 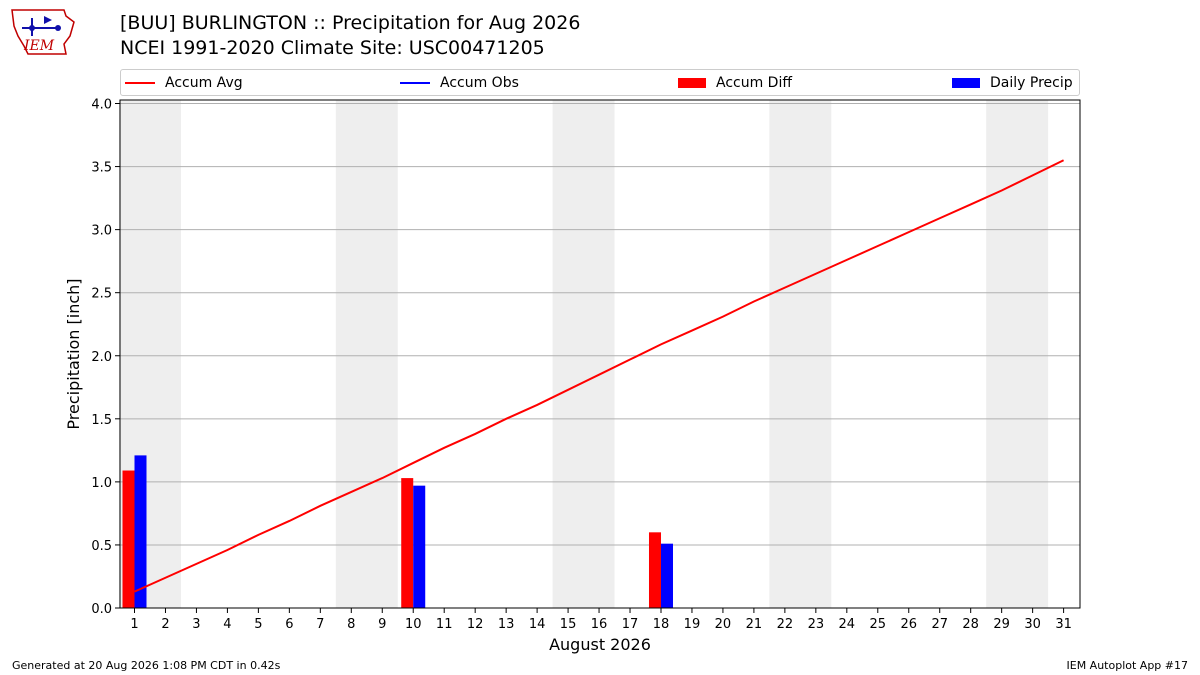 I want to click on x-tick-label: 6, so click(x=289, y=624).